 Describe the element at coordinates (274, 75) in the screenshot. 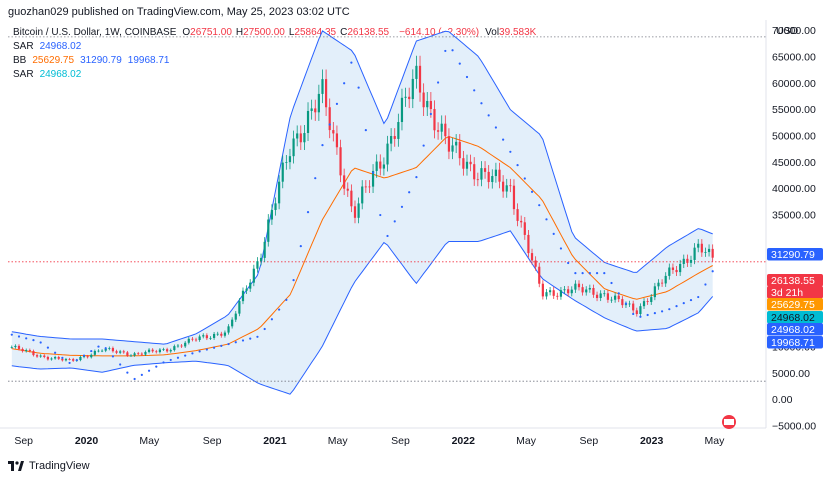

I see `indicator-sar-2: SAR 24968.02` at that location.